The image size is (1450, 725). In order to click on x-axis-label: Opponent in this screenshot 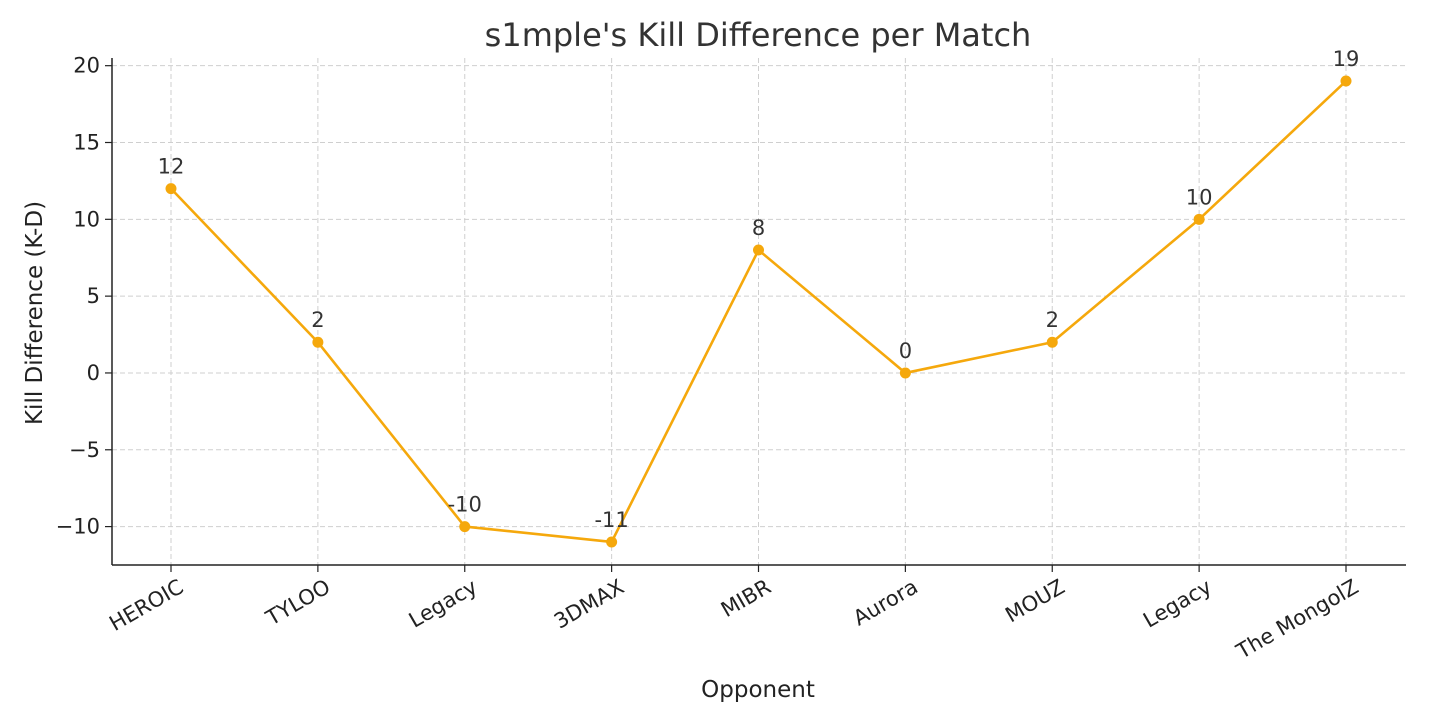, I will do `click(758, 690)`.